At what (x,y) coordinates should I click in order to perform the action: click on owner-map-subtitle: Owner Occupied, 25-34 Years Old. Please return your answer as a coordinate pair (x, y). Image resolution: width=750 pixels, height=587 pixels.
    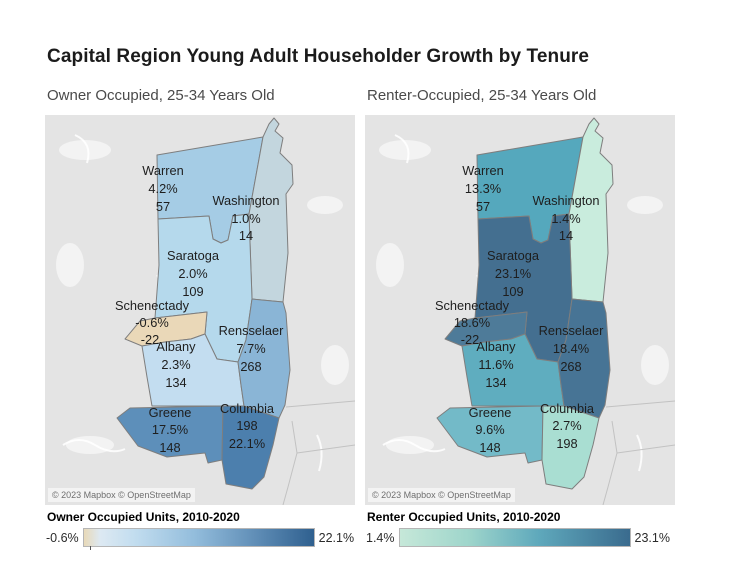
    Looking at the image, I should click on (161, 95).